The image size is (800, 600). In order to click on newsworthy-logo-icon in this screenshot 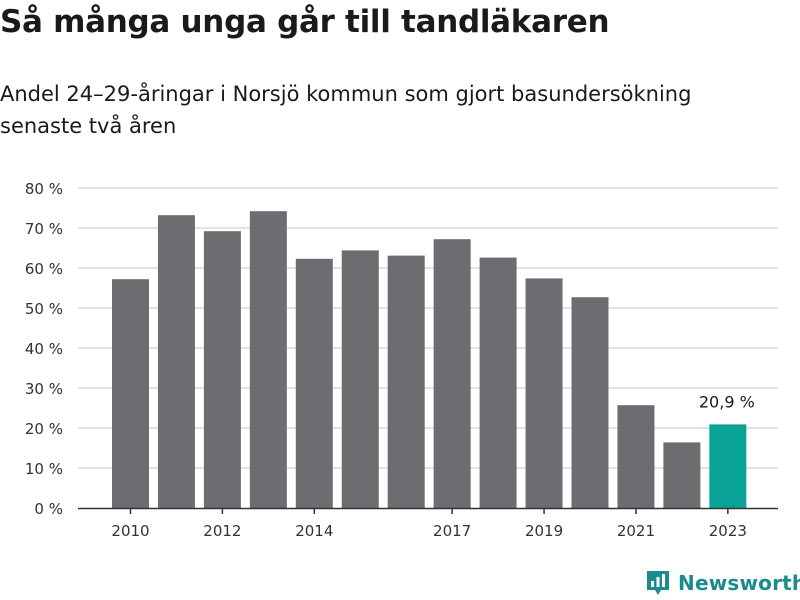, I will do `click(658, 583)`.